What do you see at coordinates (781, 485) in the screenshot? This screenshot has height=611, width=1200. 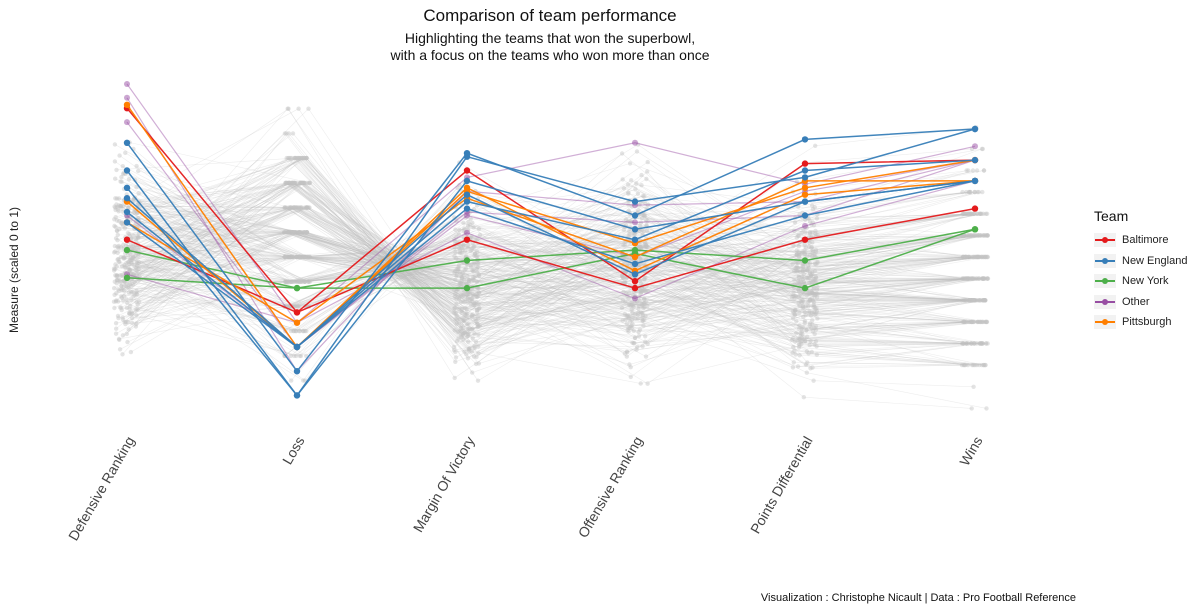 I see `x-tick-label: Points Differential` at bounding box center [781, 485].